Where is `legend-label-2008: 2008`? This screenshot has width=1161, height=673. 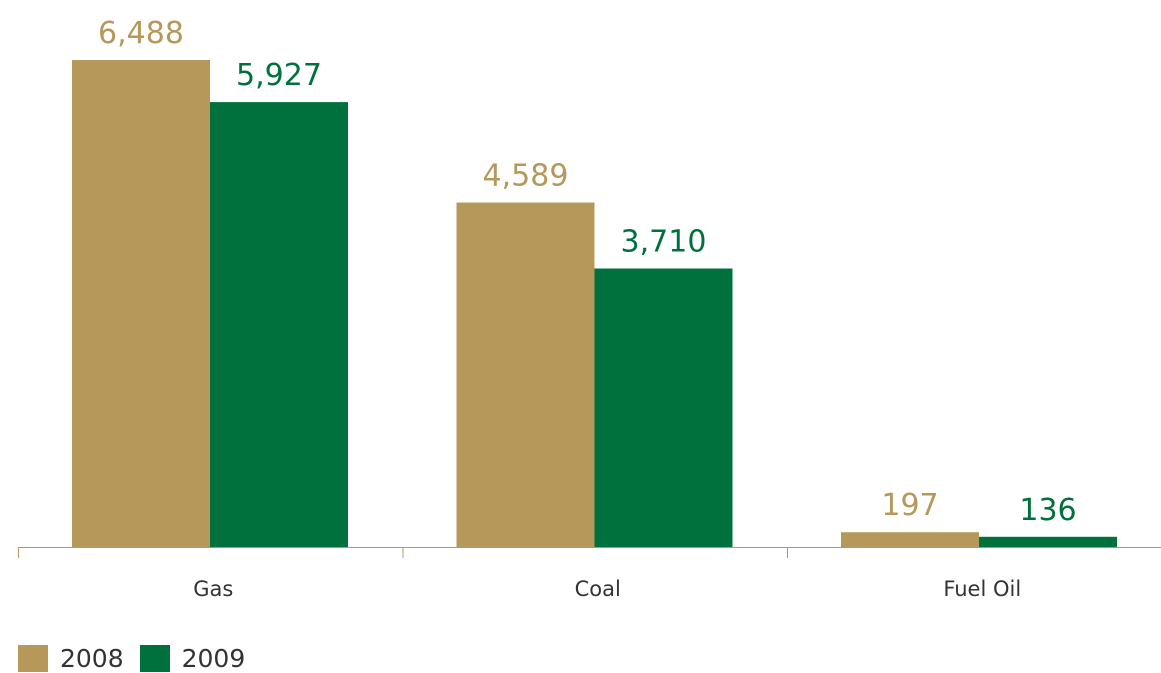
legend-label-2008: 2008 is located at coordinates (92, 658).